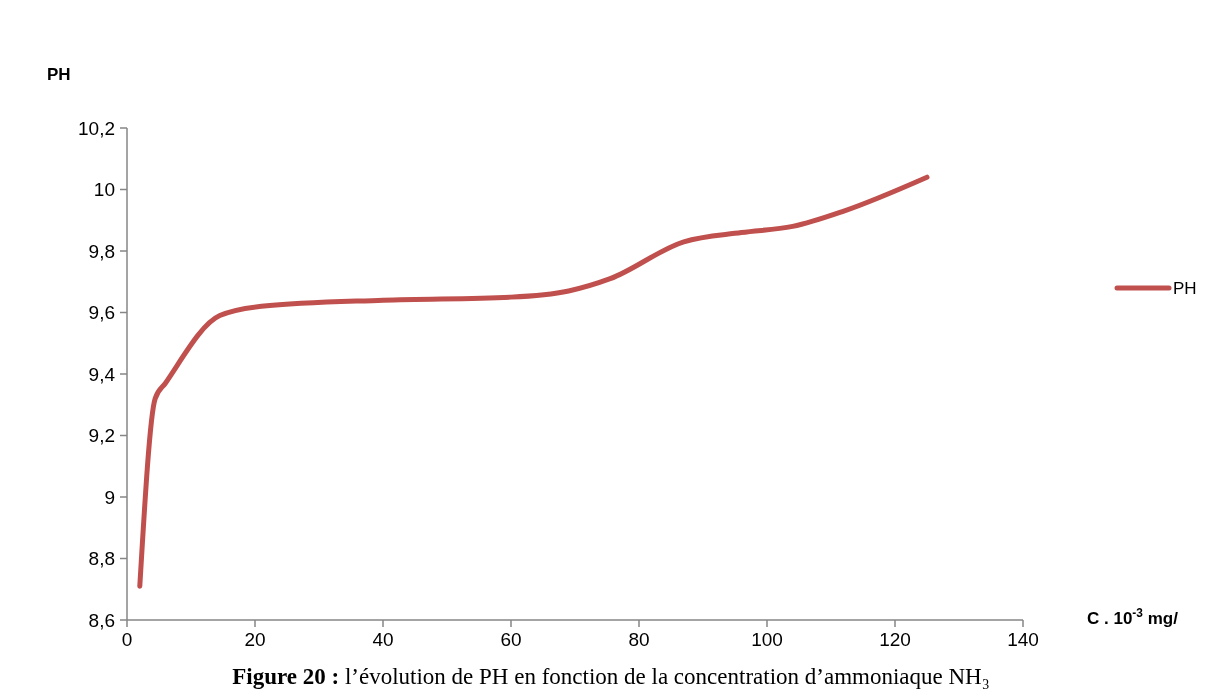  I want to click on x-tick-label: 100, so click(767, 639).